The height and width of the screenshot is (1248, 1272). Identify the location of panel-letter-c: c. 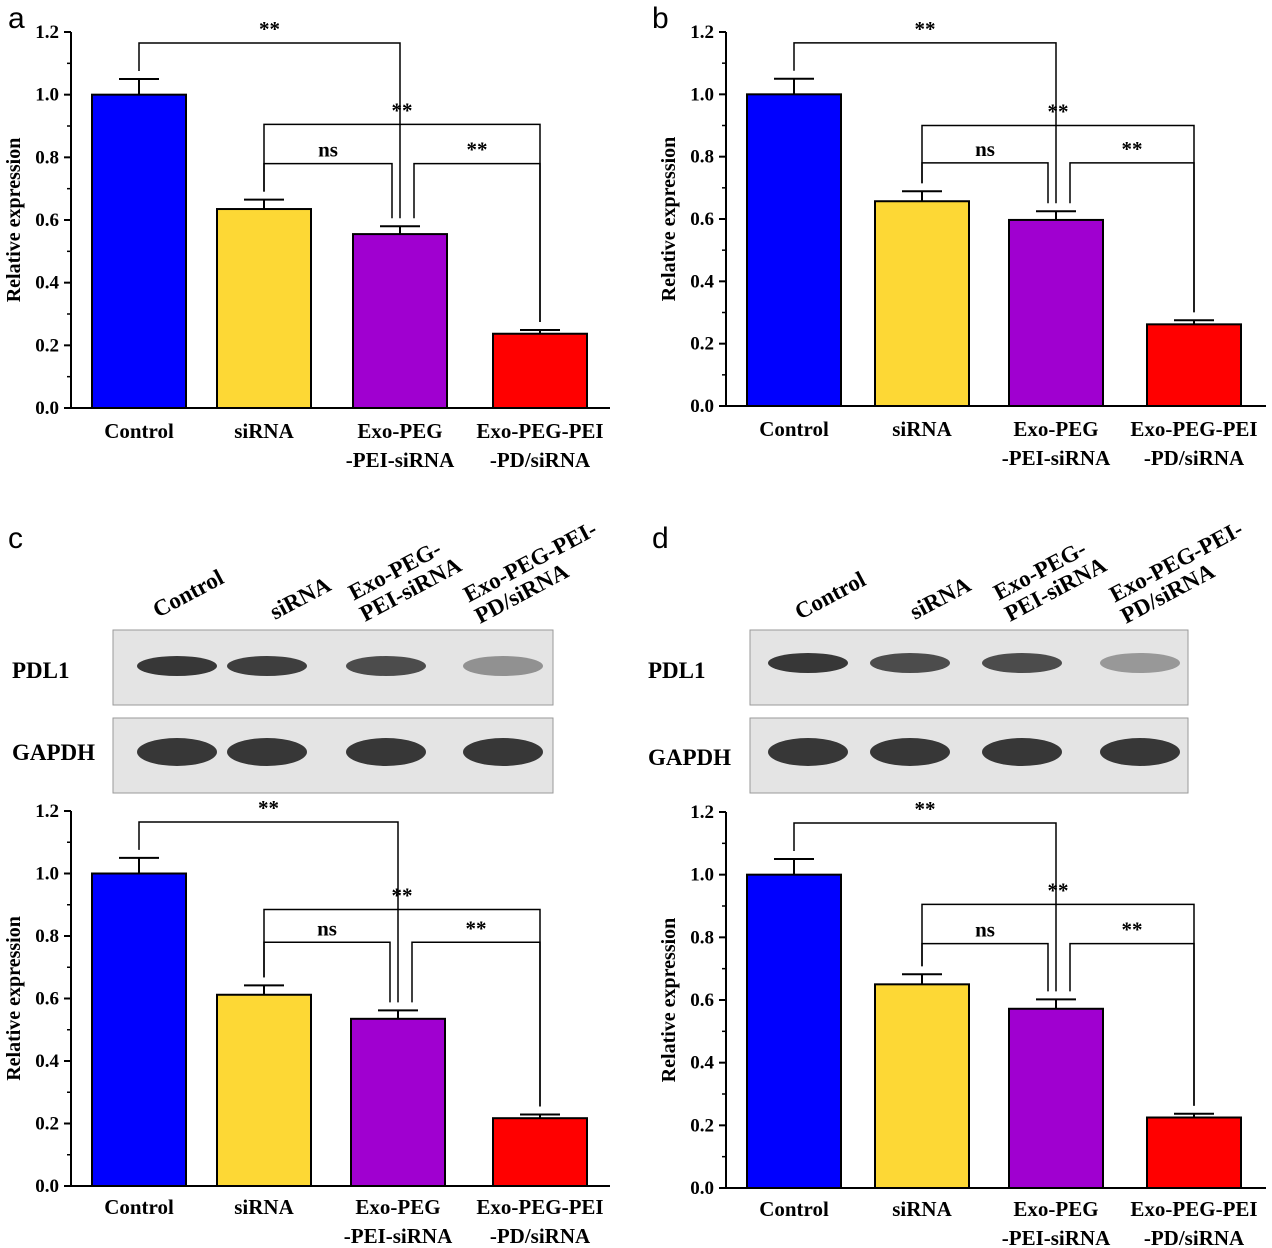
(15, 538).